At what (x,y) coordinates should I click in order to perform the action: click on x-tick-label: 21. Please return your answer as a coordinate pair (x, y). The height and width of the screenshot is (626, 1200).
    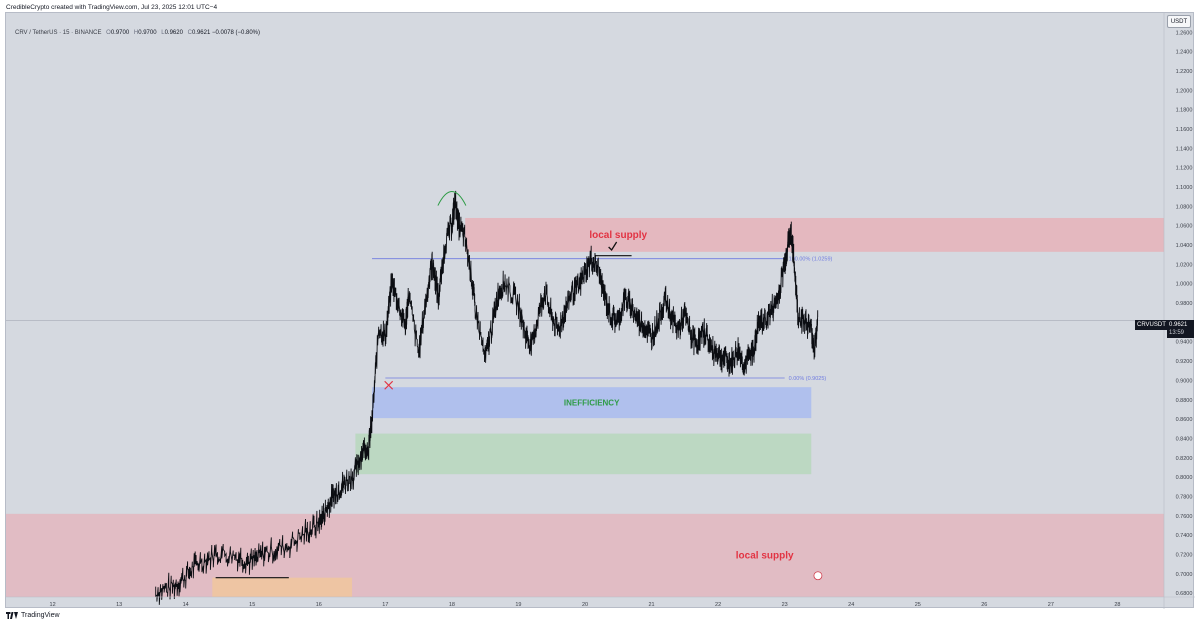
    Looking at the image, I should click on (651, 605).